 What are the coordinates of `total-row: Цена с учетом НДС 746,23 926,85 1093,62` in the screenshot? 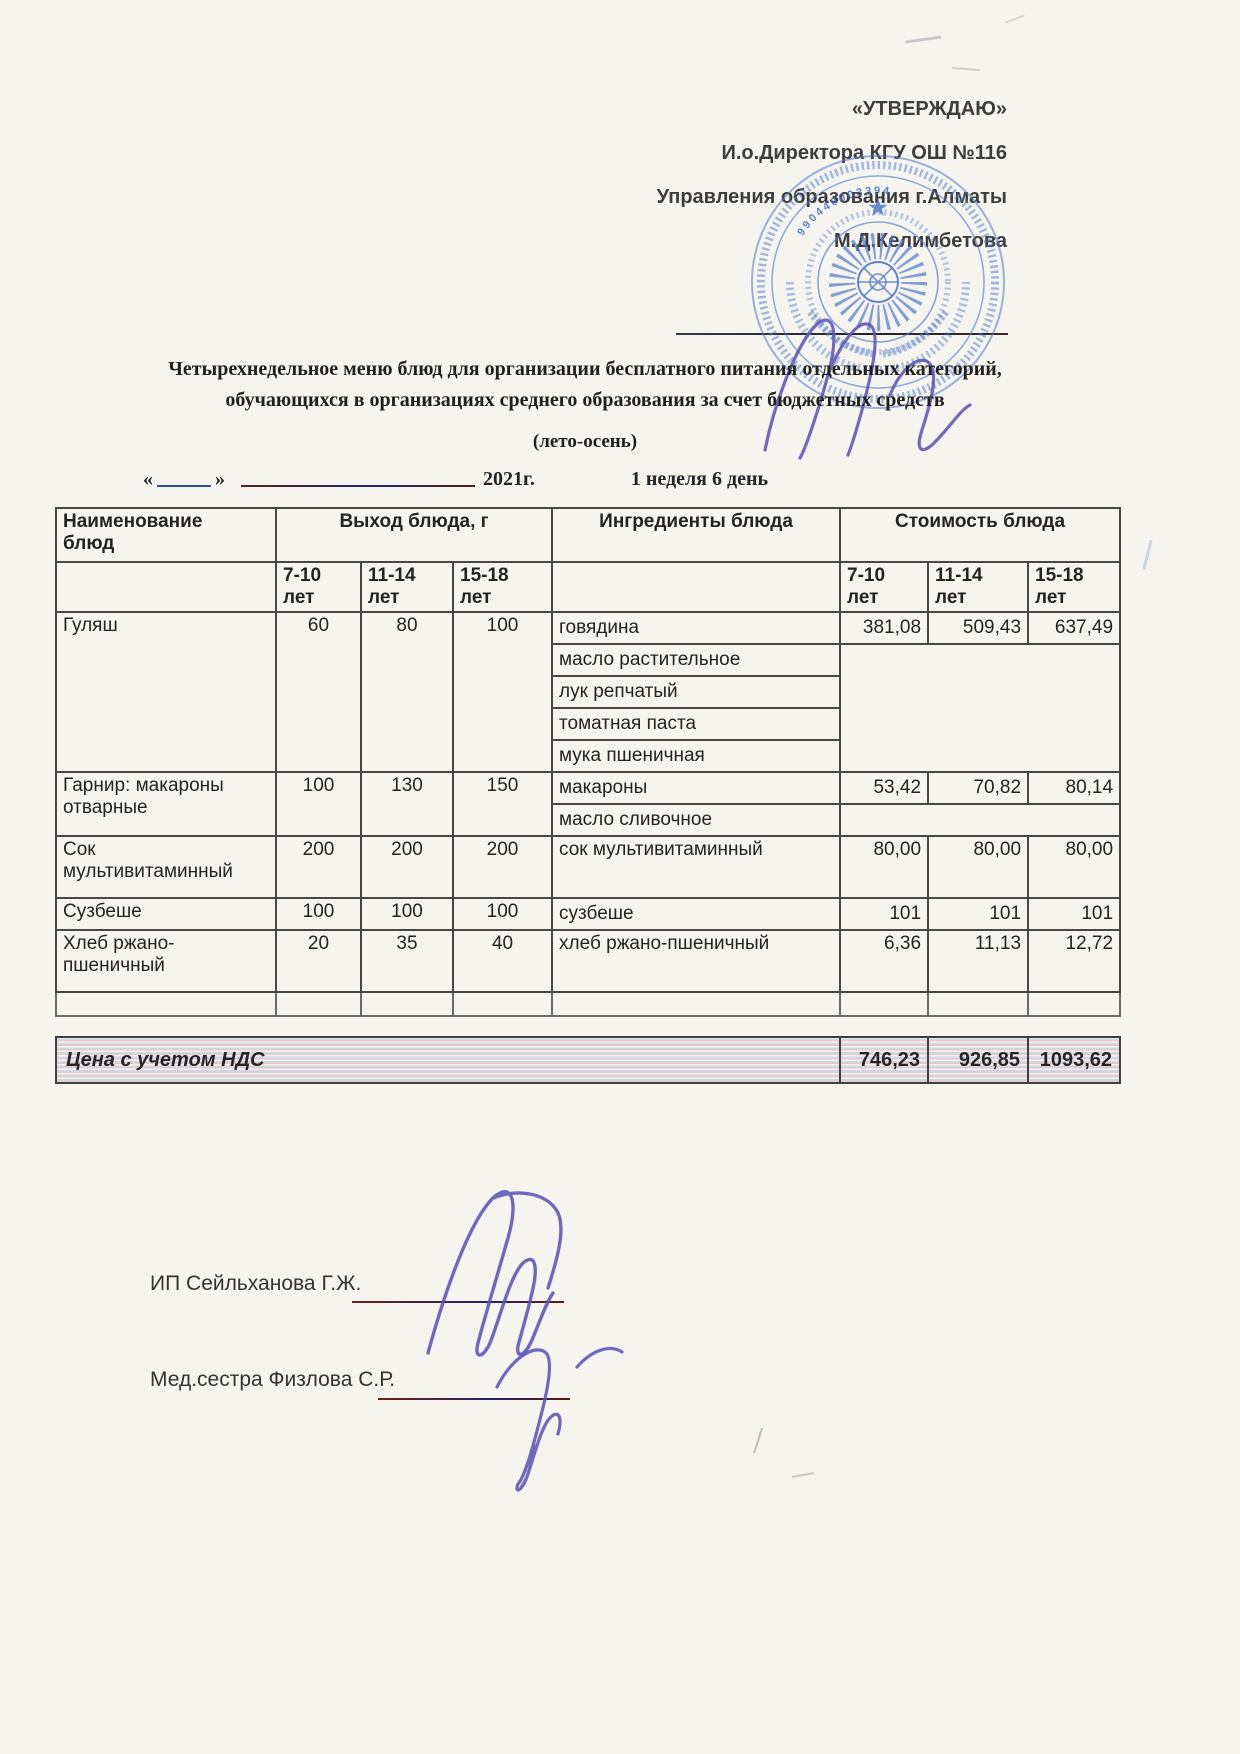 It's located at (588, 1060).